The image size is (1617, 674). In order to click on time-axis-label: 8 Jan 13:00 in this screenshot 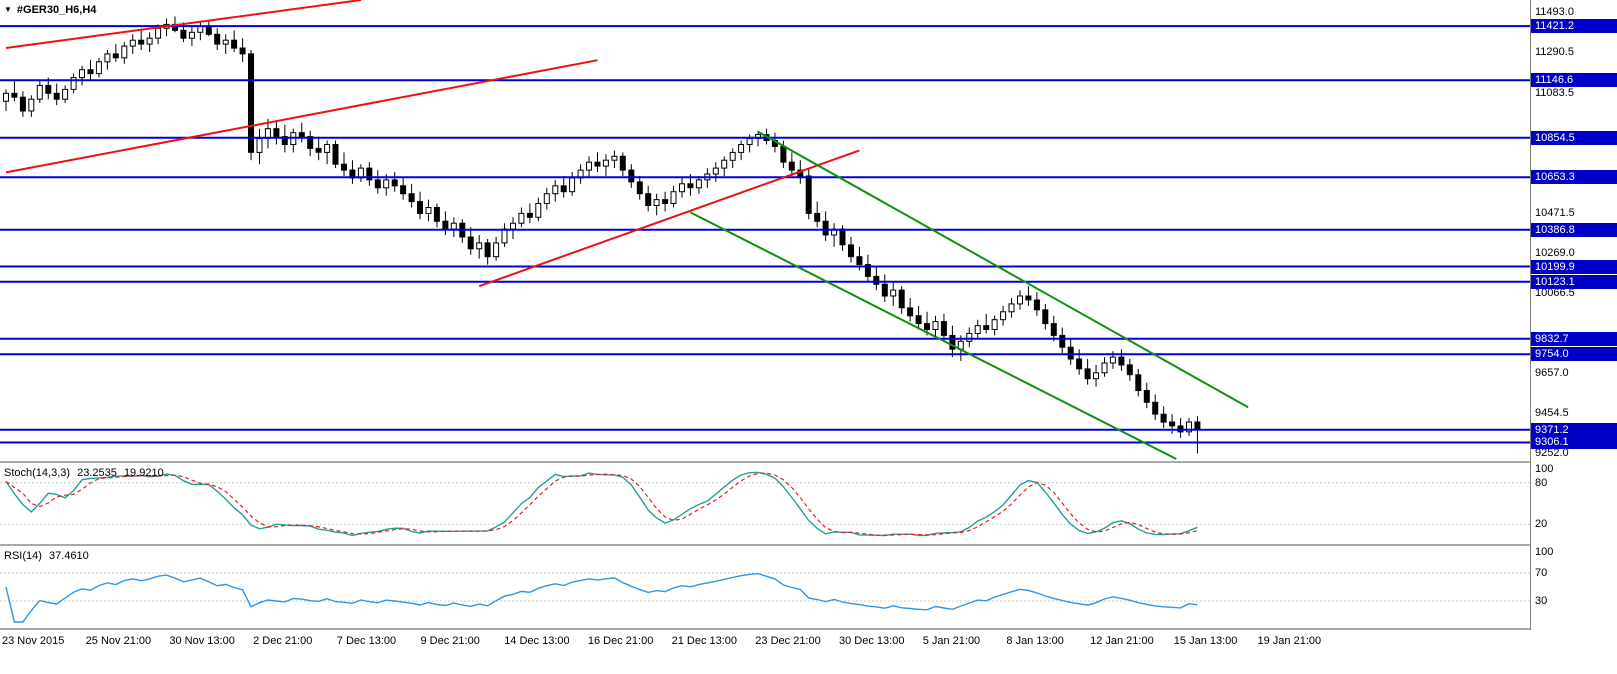, I will do `click(1035, 641)`.